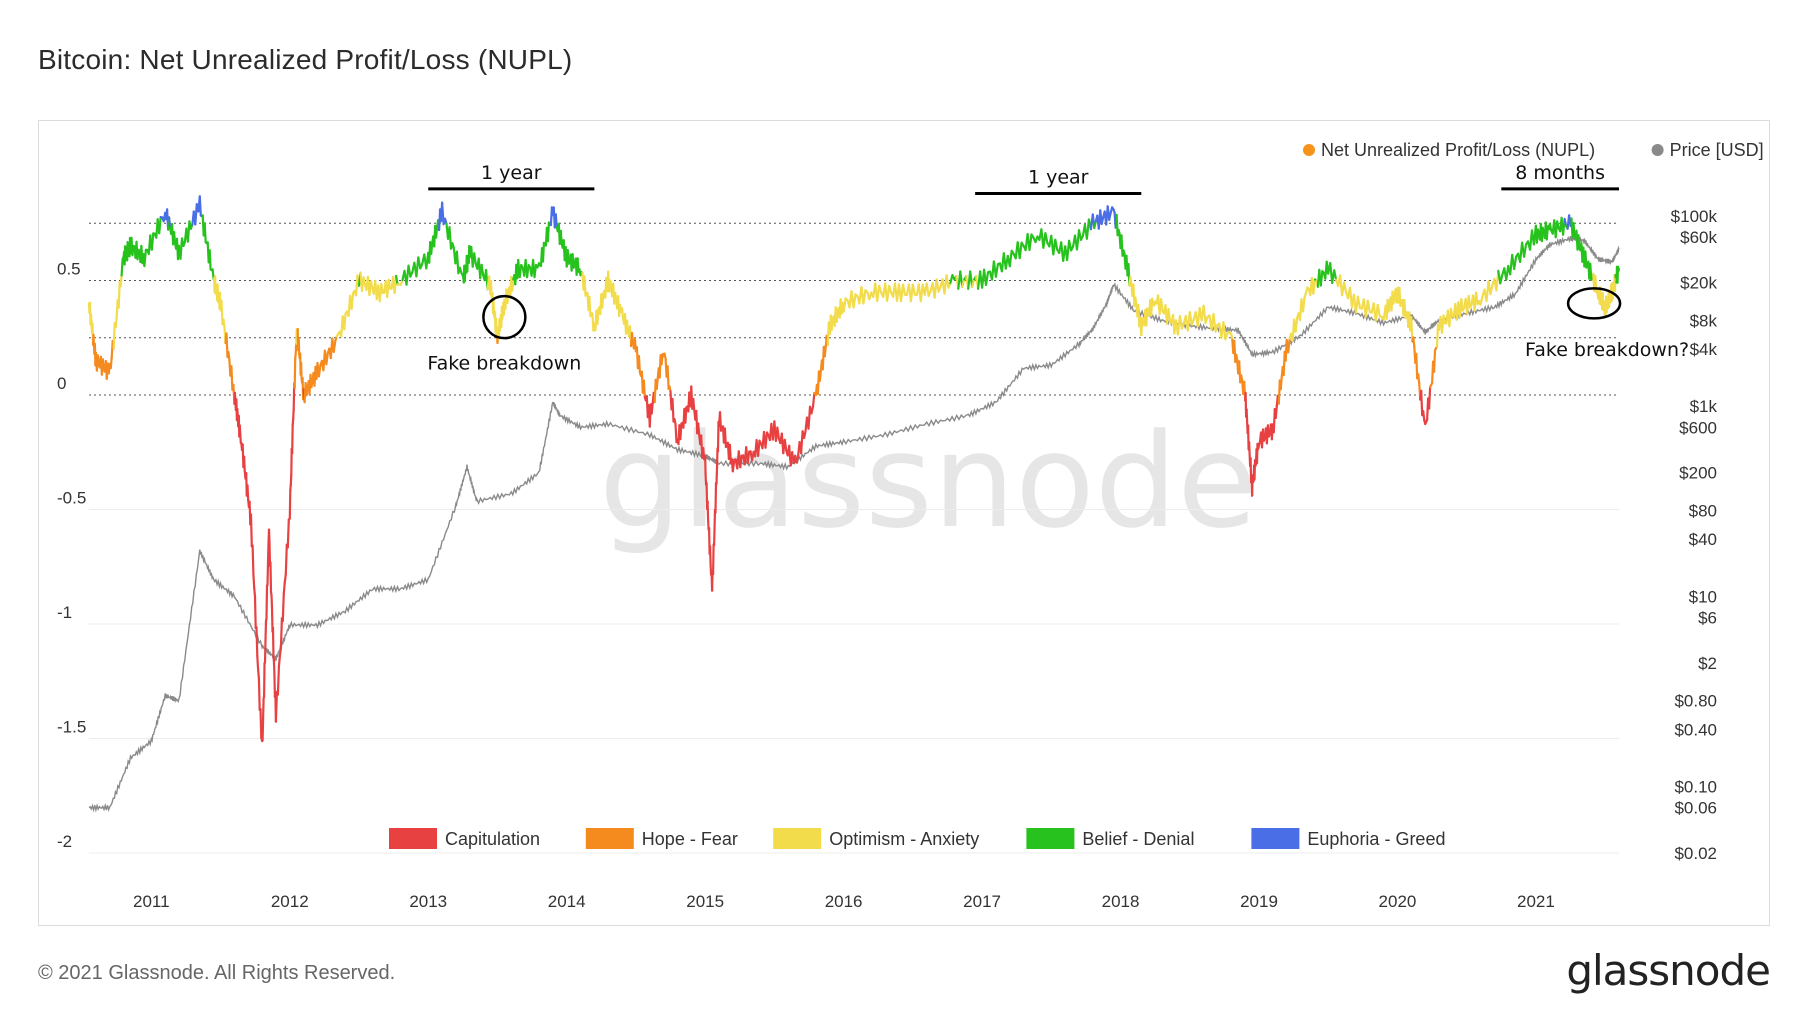 Image resolution: width=1800 pixels, height=1013 pixels. Describe the element at coordinates (1707, 663) in the screenshot. I see `right-tick-label: $2` at that location.